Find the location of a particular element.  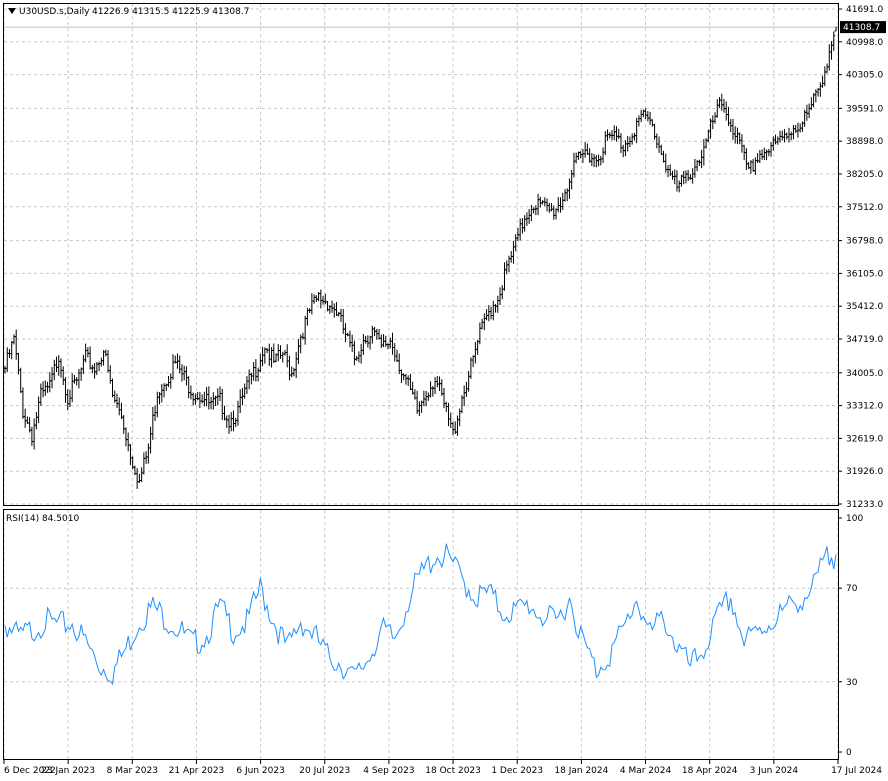

rsi-tick-label: 100 is located at coordinates (854, 519).